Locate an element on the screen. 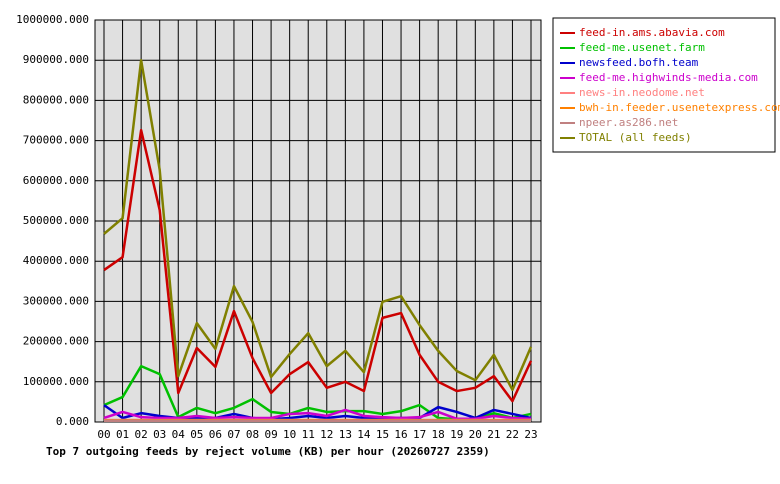 Image resolution: width=780 pixels, height=484 pixels. x-tick-label: 00 is located at coordinates (103, 434).